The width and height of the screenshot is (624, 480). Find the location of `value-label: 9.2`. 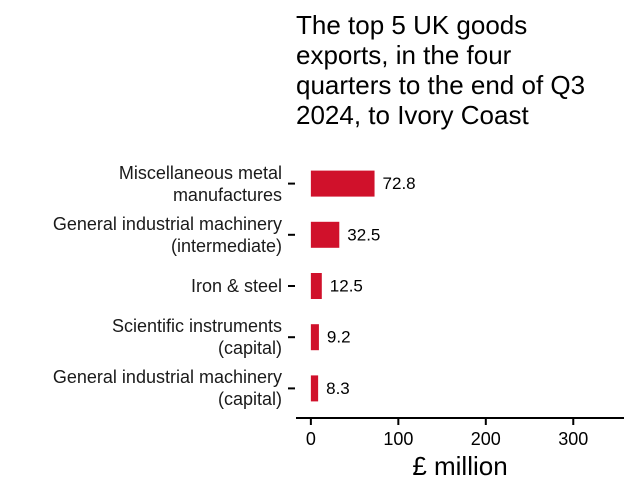

value-label: 9.2 is located at coordinates (339, 337).